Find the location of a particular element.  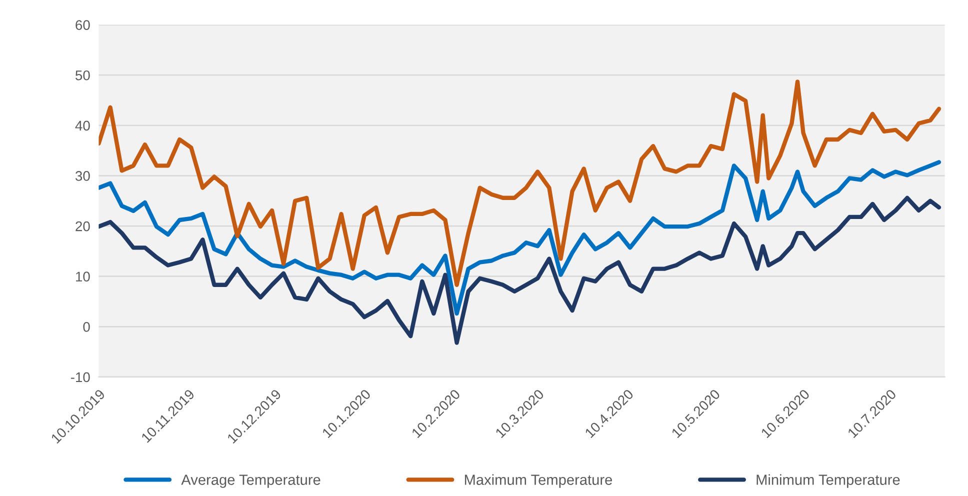

y-tick-label: 0 is located at coordinates (86, 327).